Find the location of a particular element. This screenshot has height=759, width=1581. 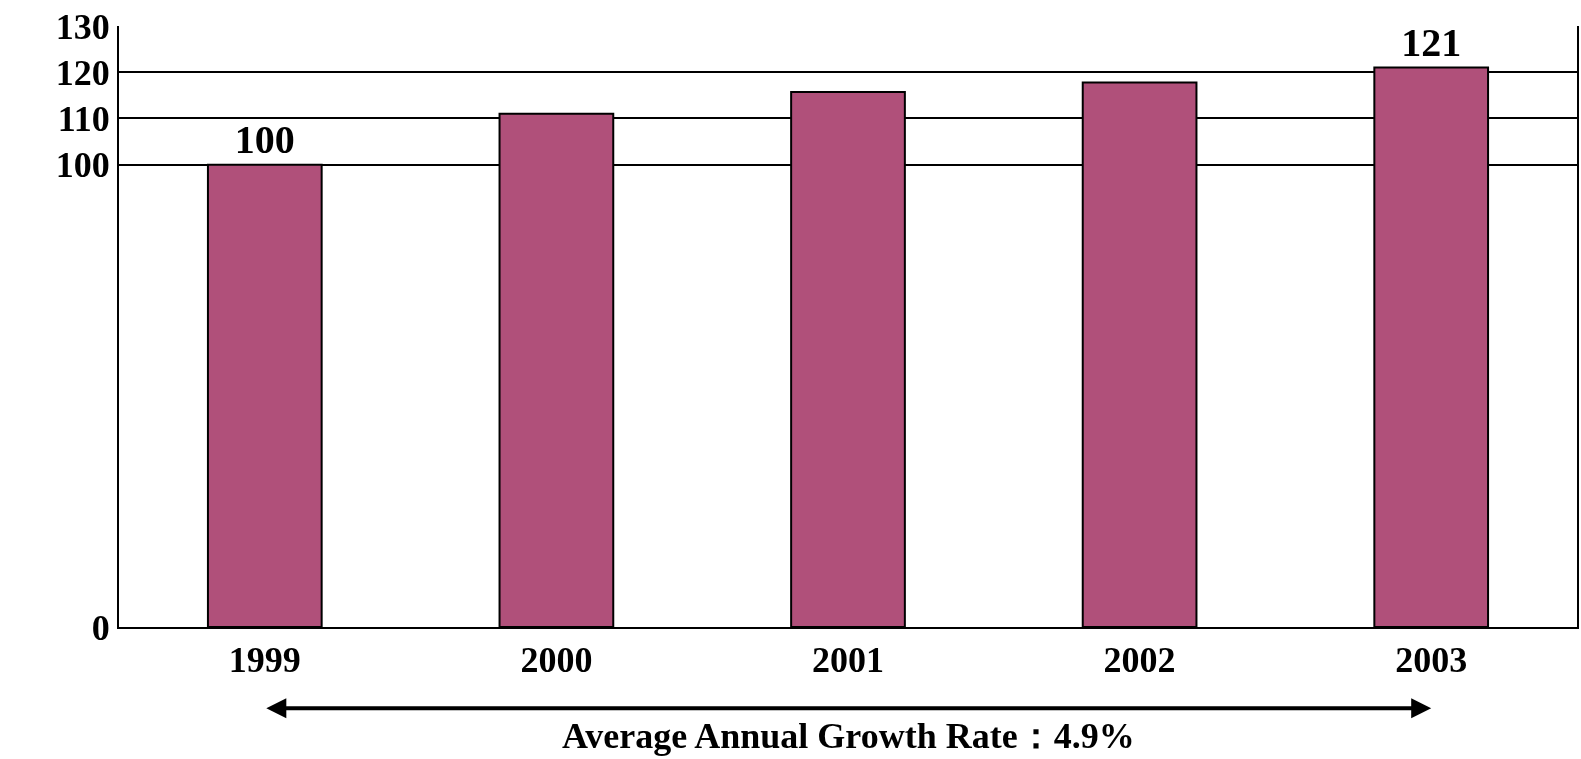

y-tick-label: 110 is located at coordinates (83, 119).